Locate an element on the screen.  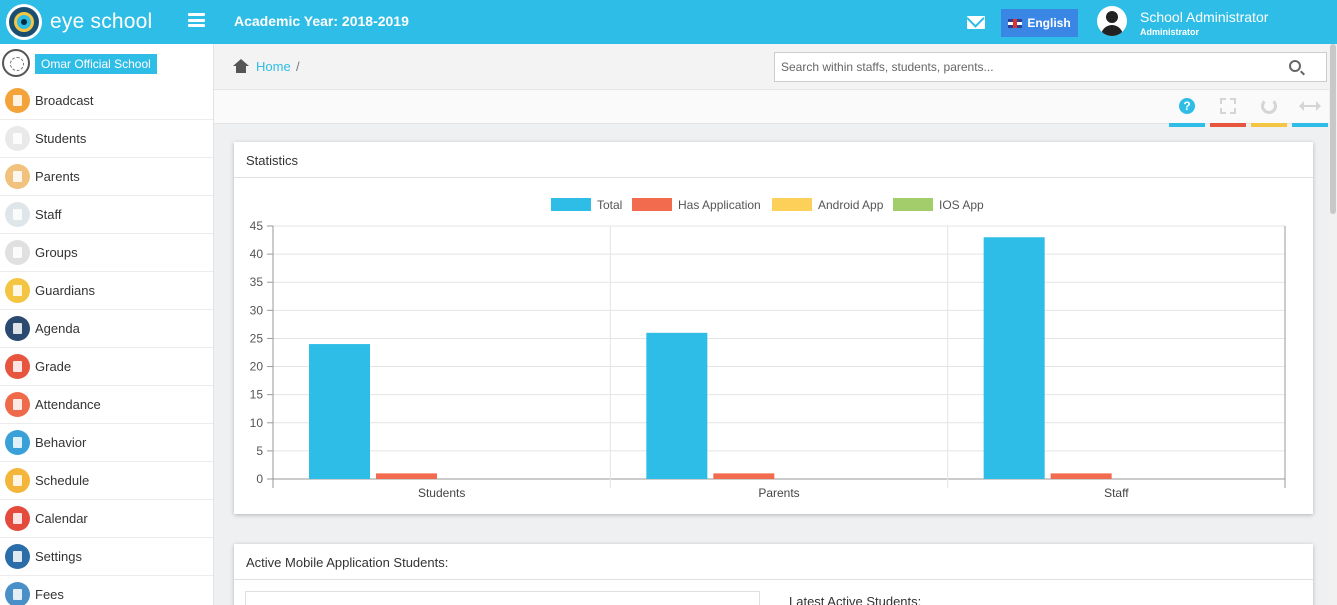
parents-icon is located at coordinates (17, 176).